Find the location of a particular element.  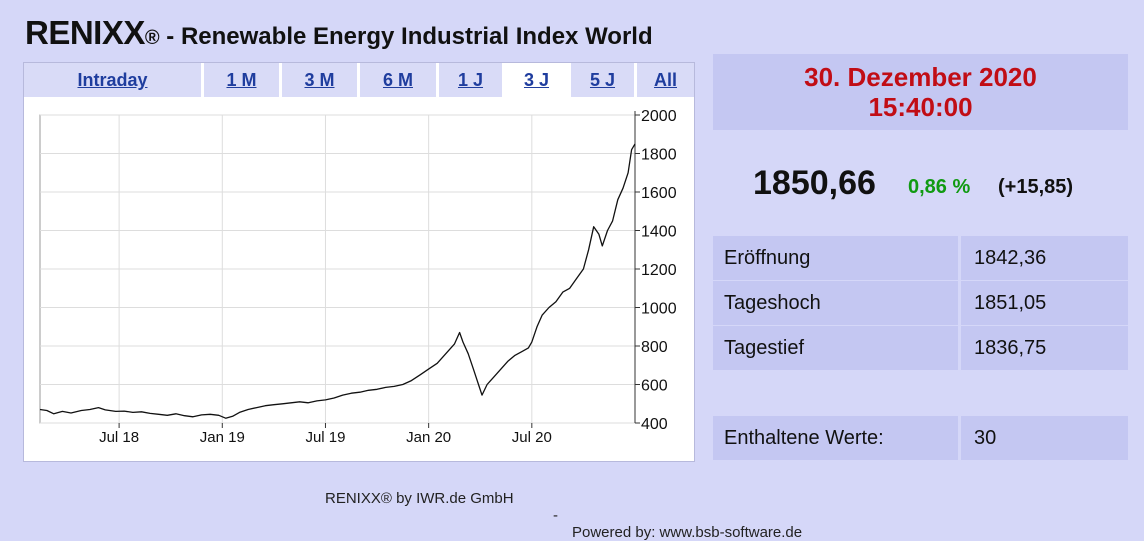

y-tick-label: 400 is located at coordinates (654, 424).